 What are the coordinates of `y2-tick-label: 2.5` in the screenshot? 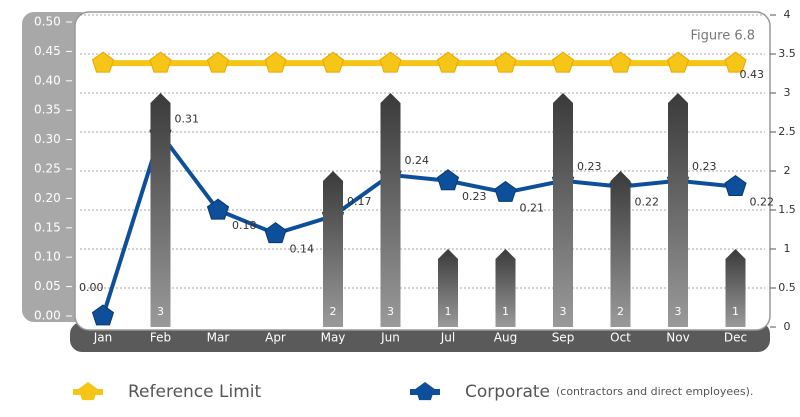 It's located at (787, 131).